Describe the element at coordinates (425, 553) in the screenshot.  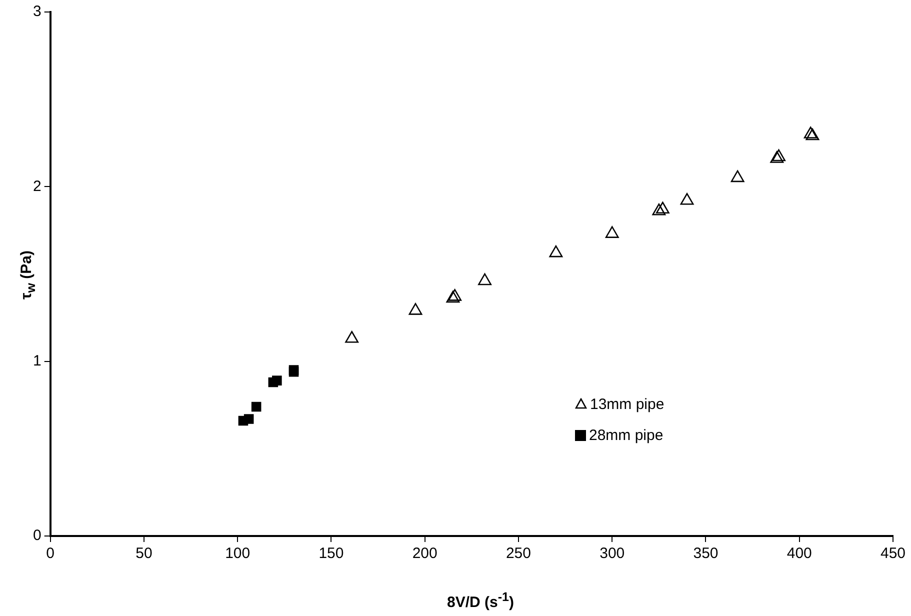
I see `x-tick-label: 200` at that location.